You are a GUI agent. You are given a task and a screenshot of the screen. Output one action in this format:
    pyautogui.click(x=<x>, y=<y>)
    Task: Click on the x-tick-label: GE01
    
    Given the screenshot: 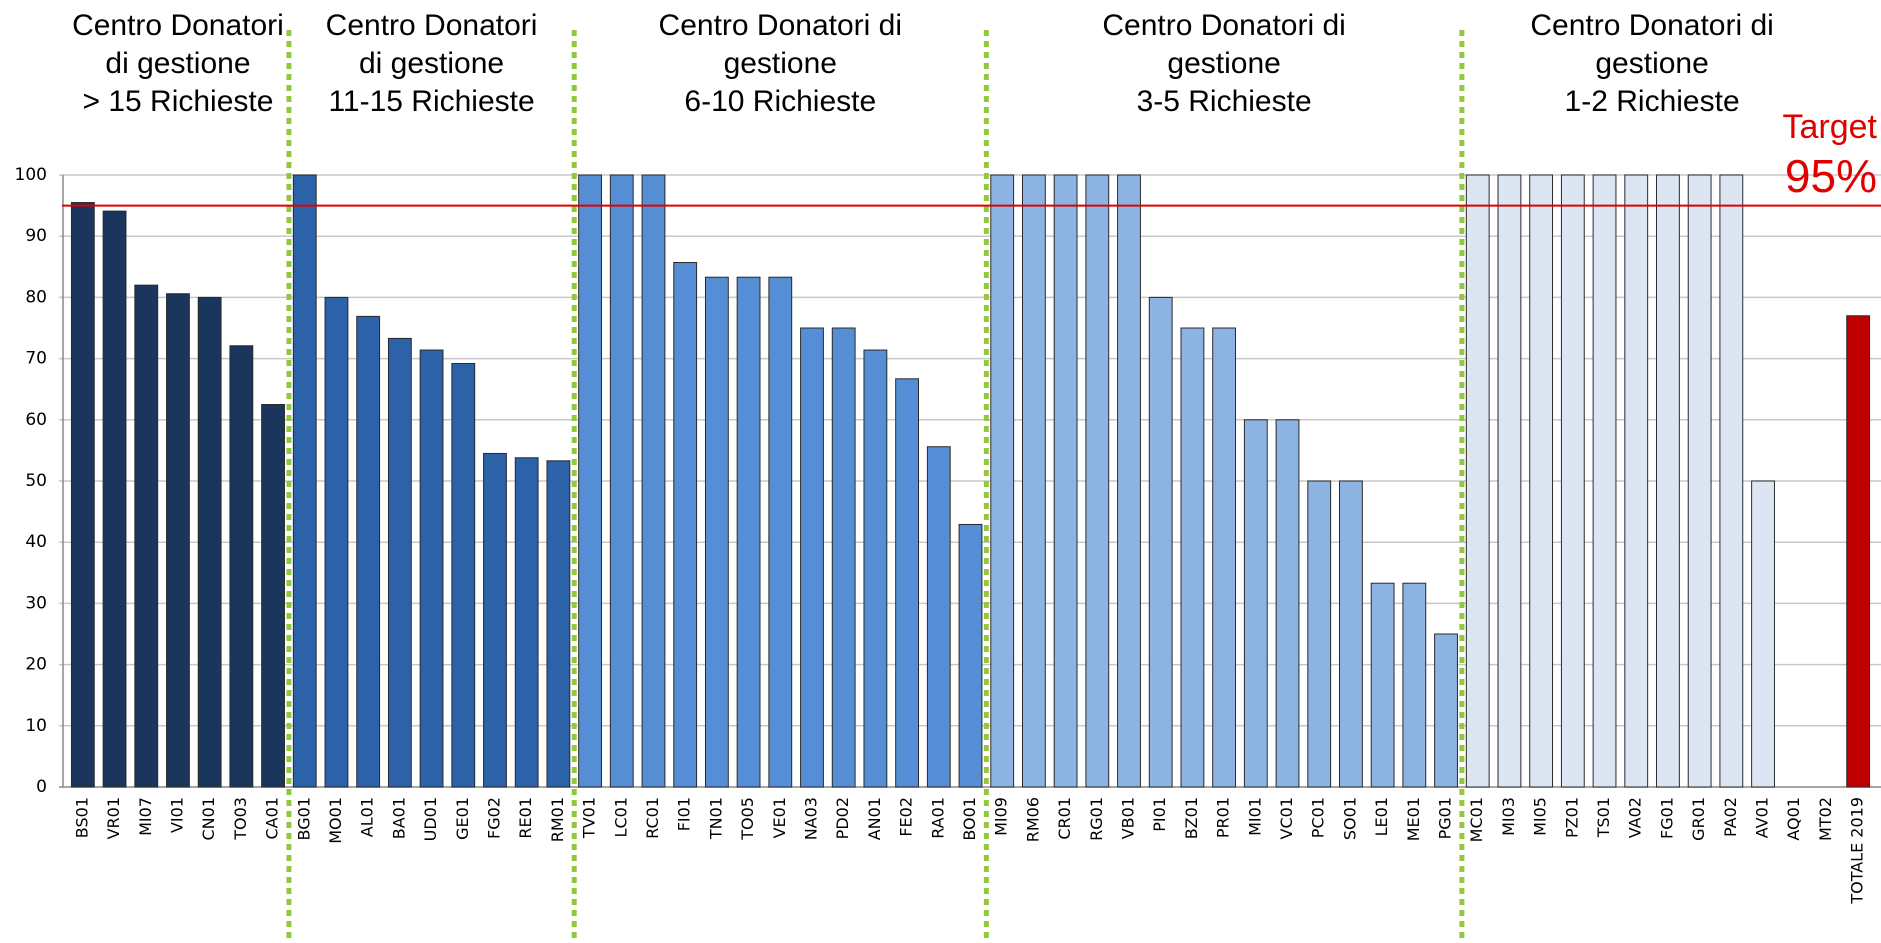 What is the action you would take?
    pyautogui.click(x=462, y=818)
    